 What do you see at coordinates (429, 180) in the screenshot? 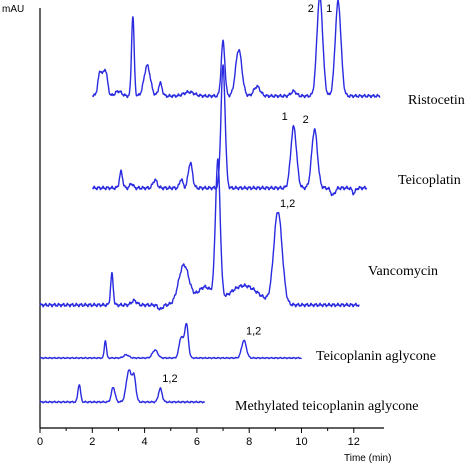
I see `series-label: Teicoplatin` at bounding box center [429, 180].